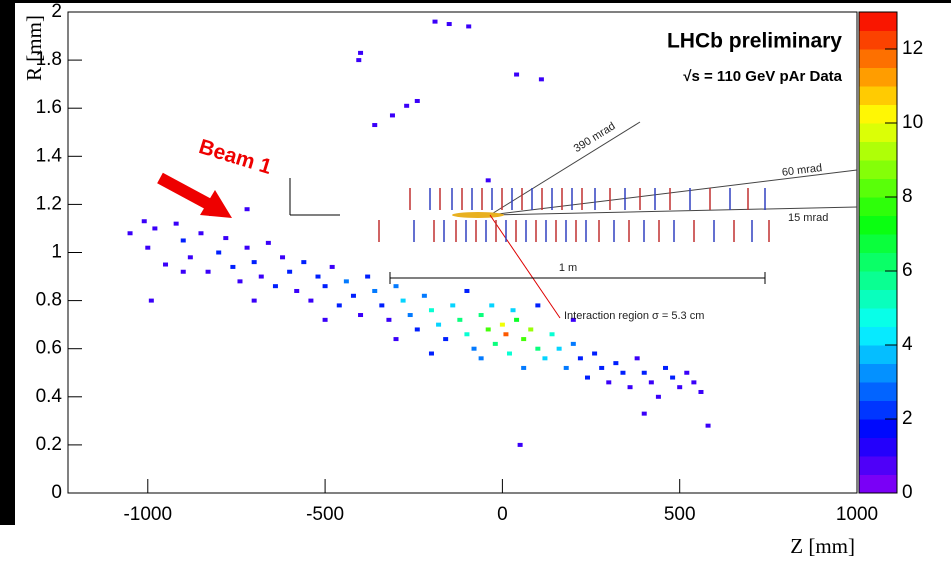 The image size is (951, 571). Describe the element at coordinates (912, 122) in the screenshot. I see `z-tick-label: 10` at that location.